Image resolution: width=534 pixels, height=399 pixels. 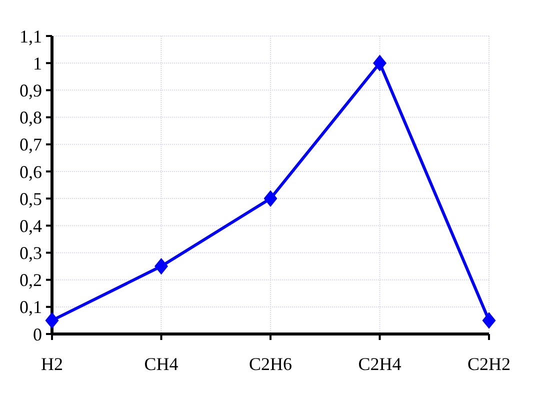 I want to click on y-tick-label: 0,5, so click(x=31, y=198).